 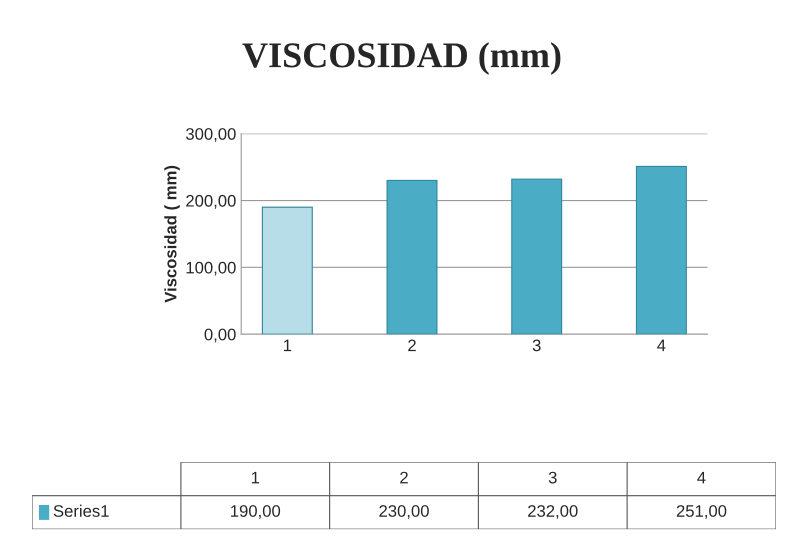 I want to click on y-tick-label: 200,00, so click(x=211, y=201).